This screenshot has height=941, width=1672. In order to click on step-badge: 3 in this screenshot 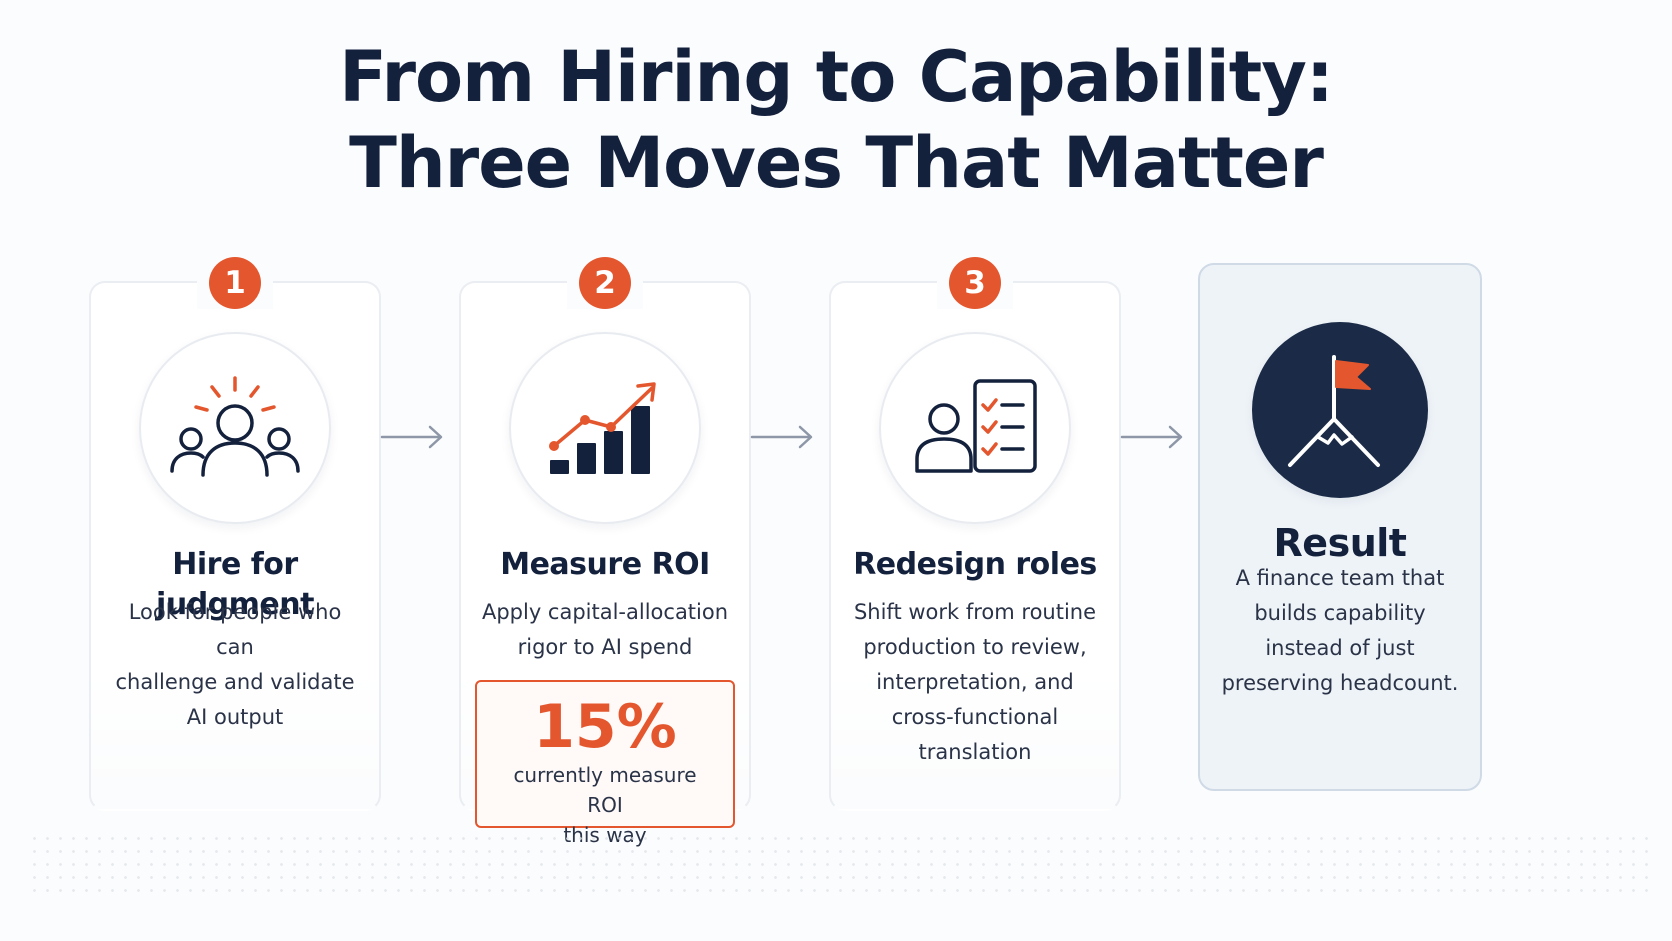, I will do `click(975, 283)`.